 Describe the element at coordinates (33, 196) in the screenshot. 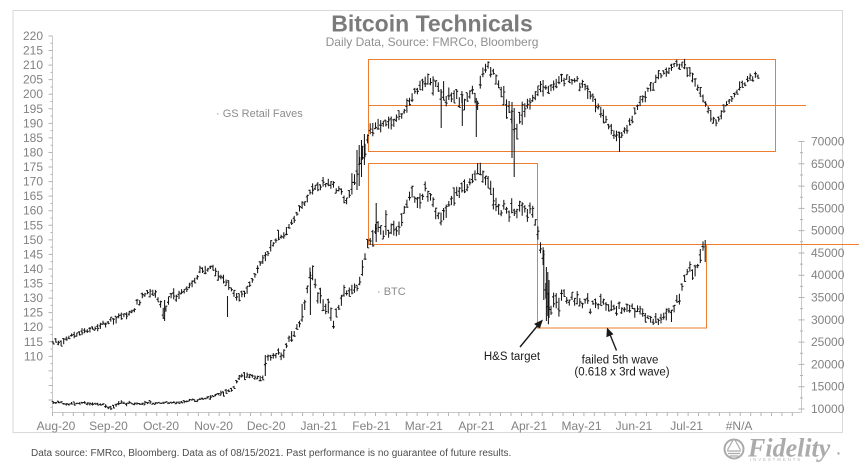

I see `svg-text: 165` at that location.